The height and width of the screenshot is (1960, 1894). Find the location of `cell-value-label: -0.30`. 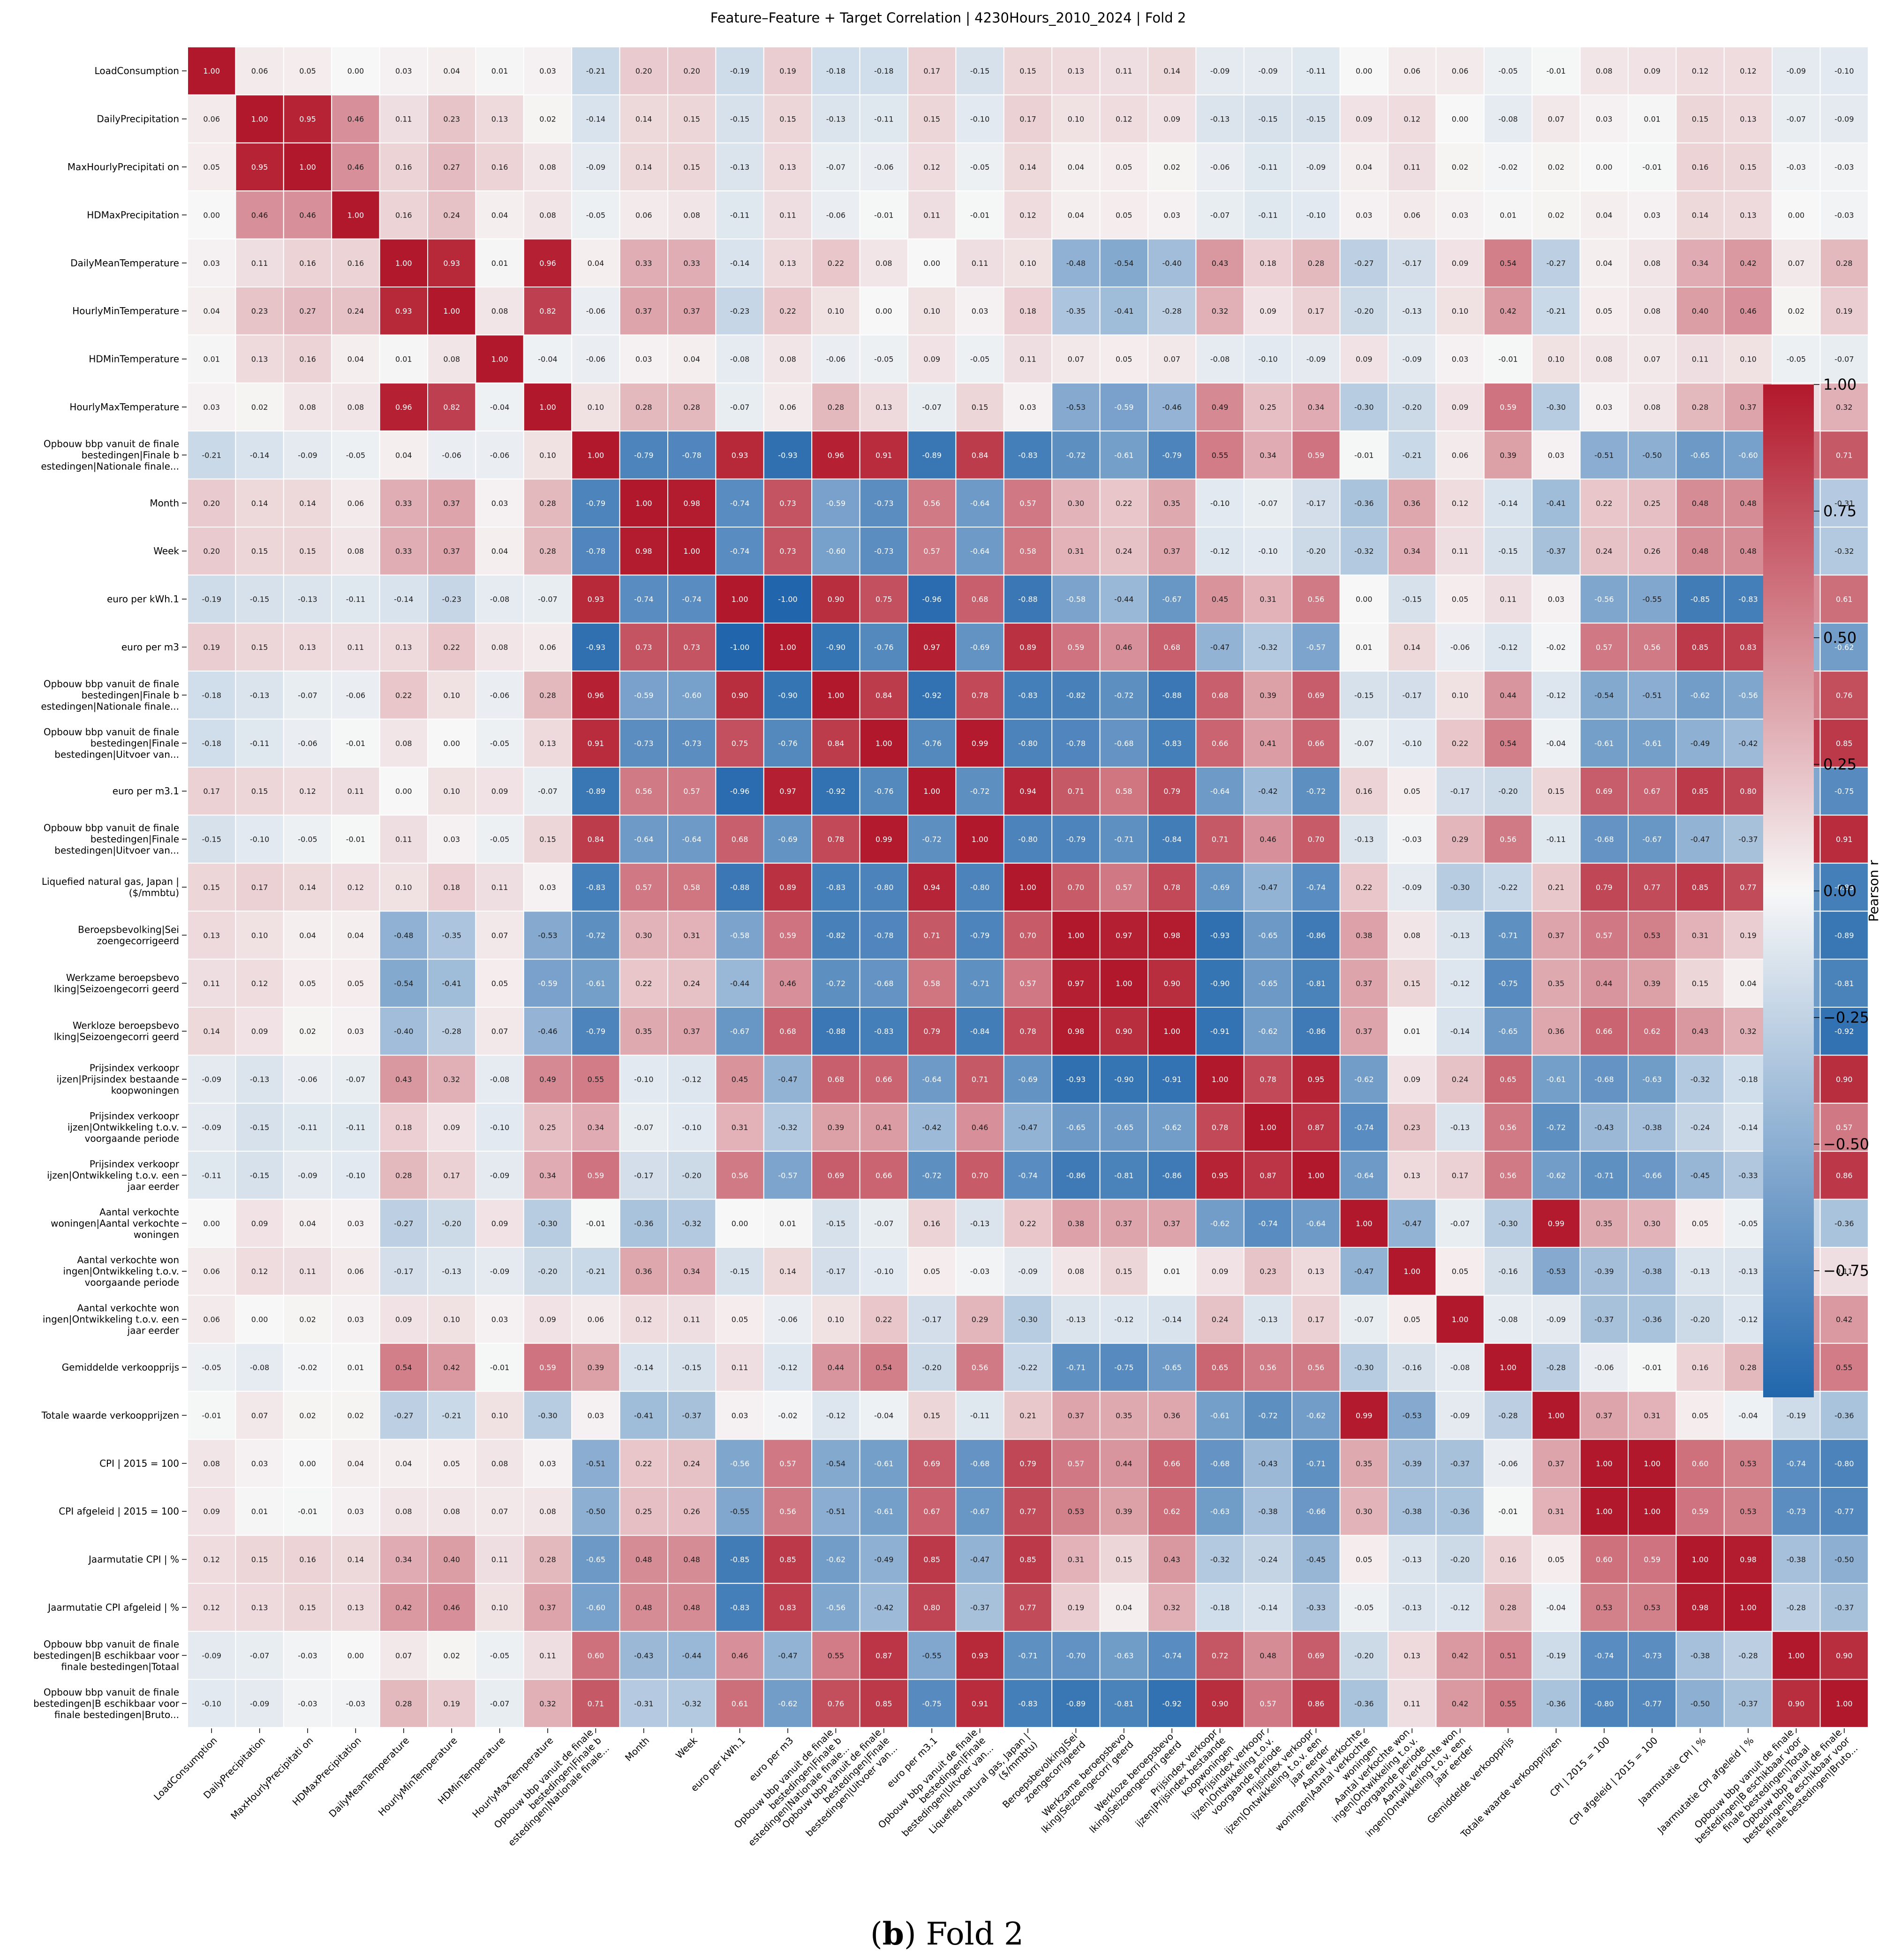

cell-value-label: -0.30 is located at coordinates (547, 1416).